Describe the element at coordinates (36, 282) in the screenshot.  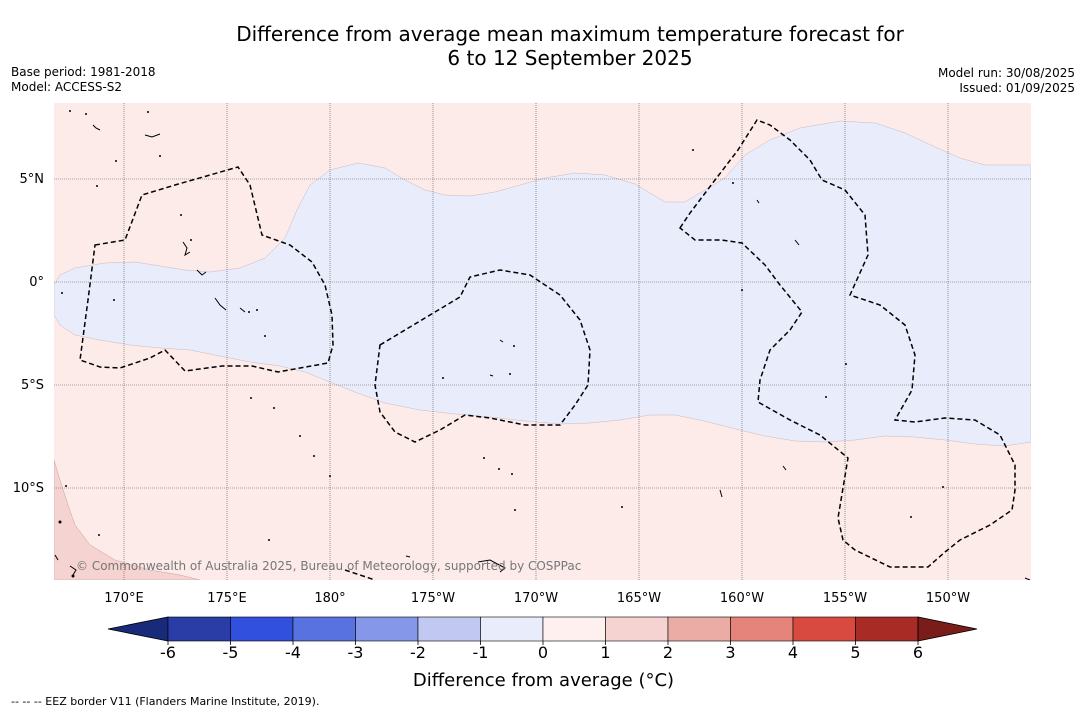
I see `lat-tick-label: 0°` at that location.